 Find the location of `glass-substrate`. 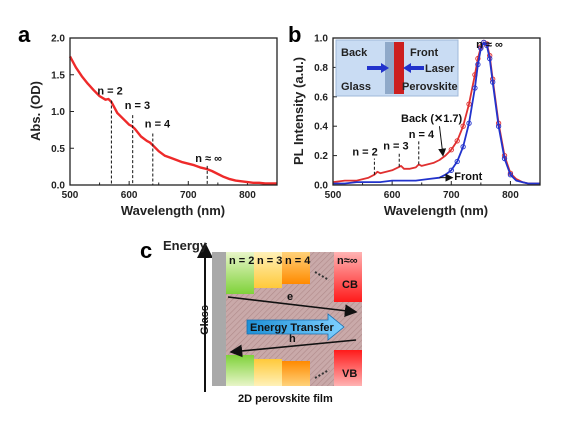

glass-substrate is located at coordinates (219, 319).